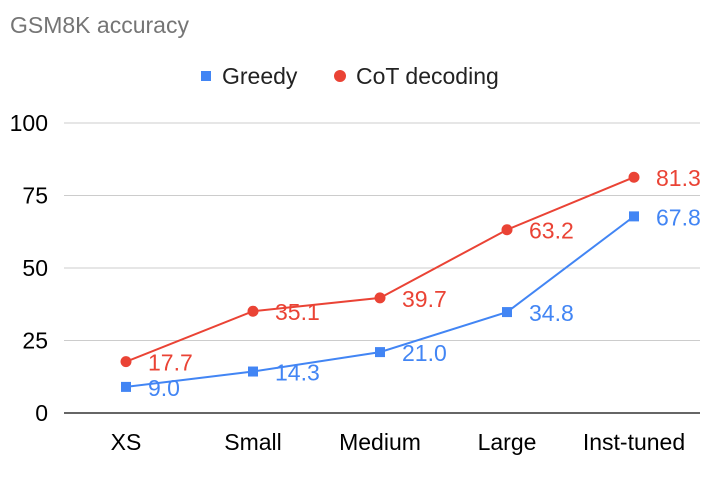 The width and height of the screenshot is (718, 478). I want to click on x-tick-label: XS, so click(126, 442).